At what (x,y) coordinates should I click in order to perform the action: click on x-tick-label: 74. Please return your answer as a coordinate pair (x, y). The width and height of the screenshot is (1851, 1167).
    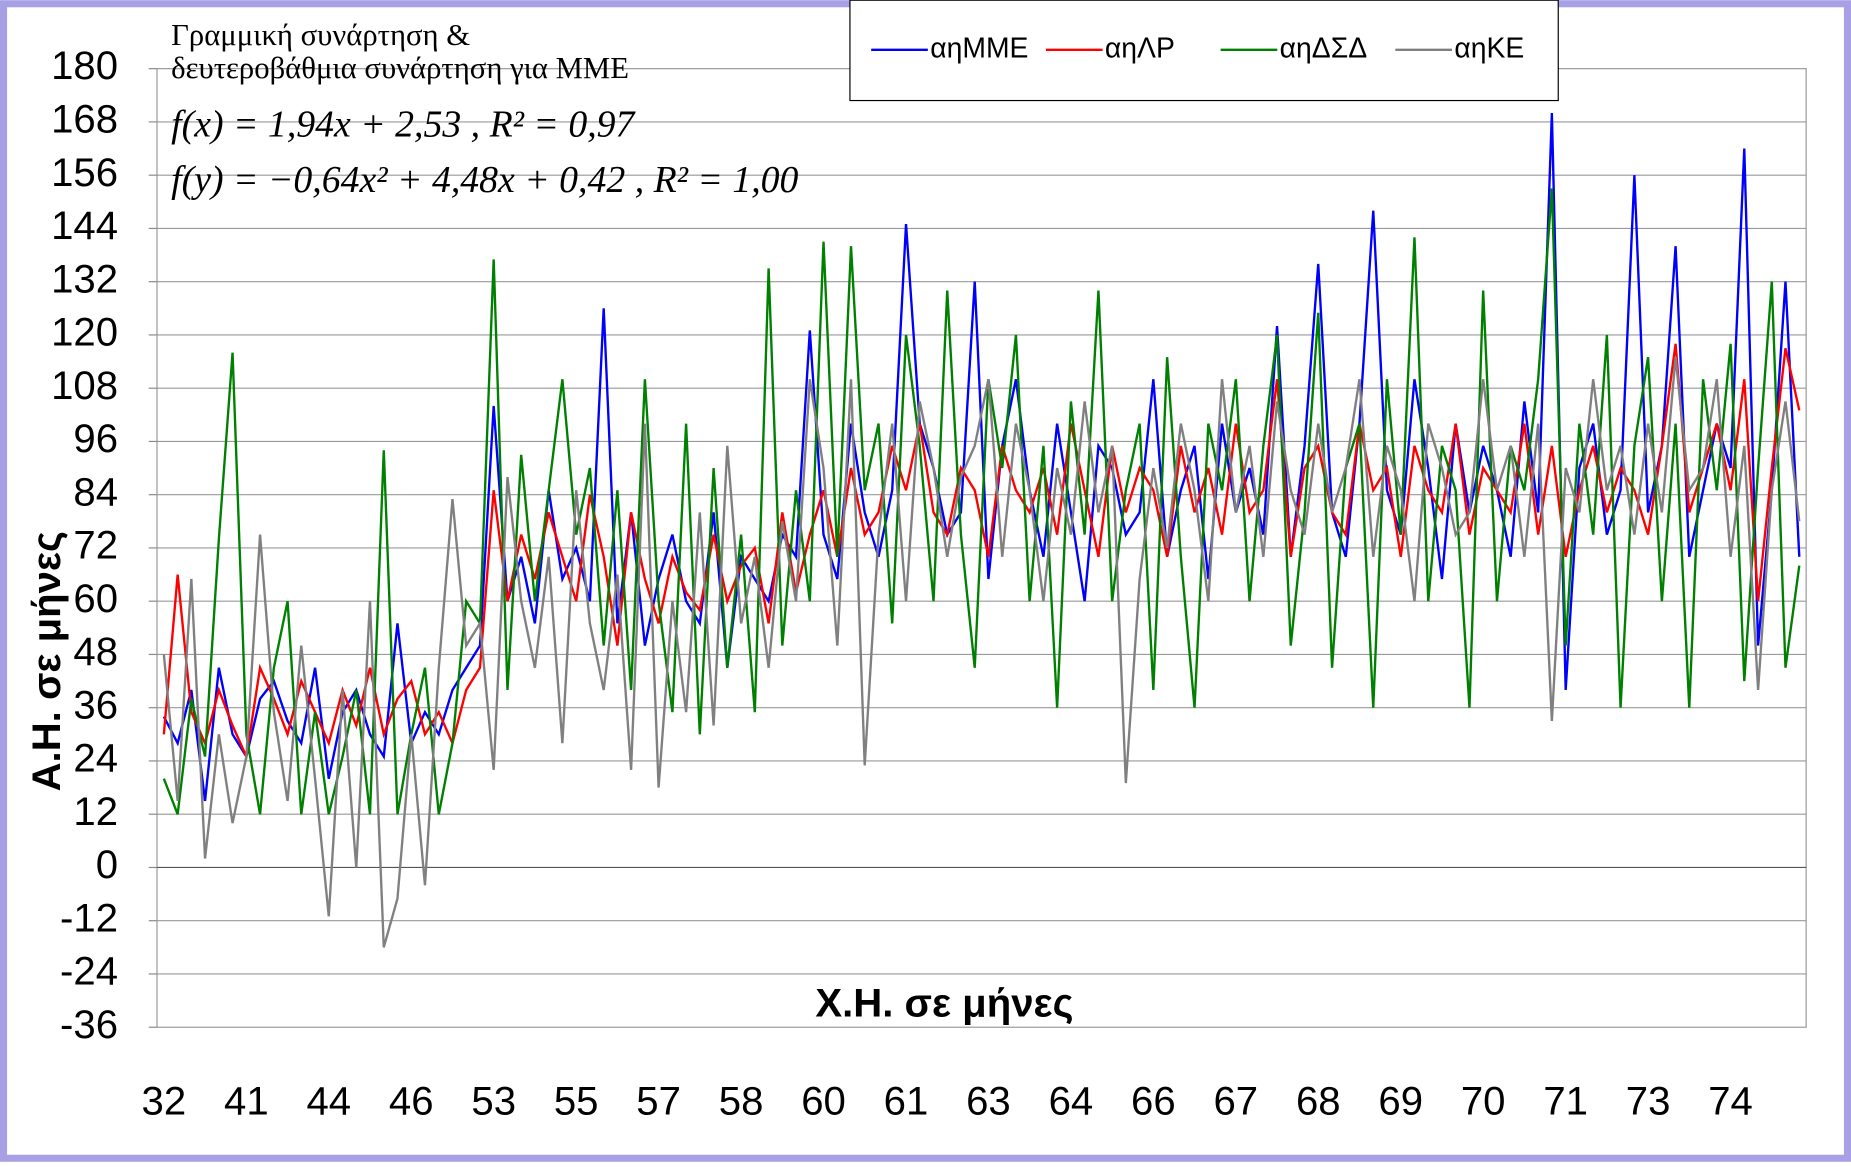
    Looking at the image, I should click on (1730, 1101).